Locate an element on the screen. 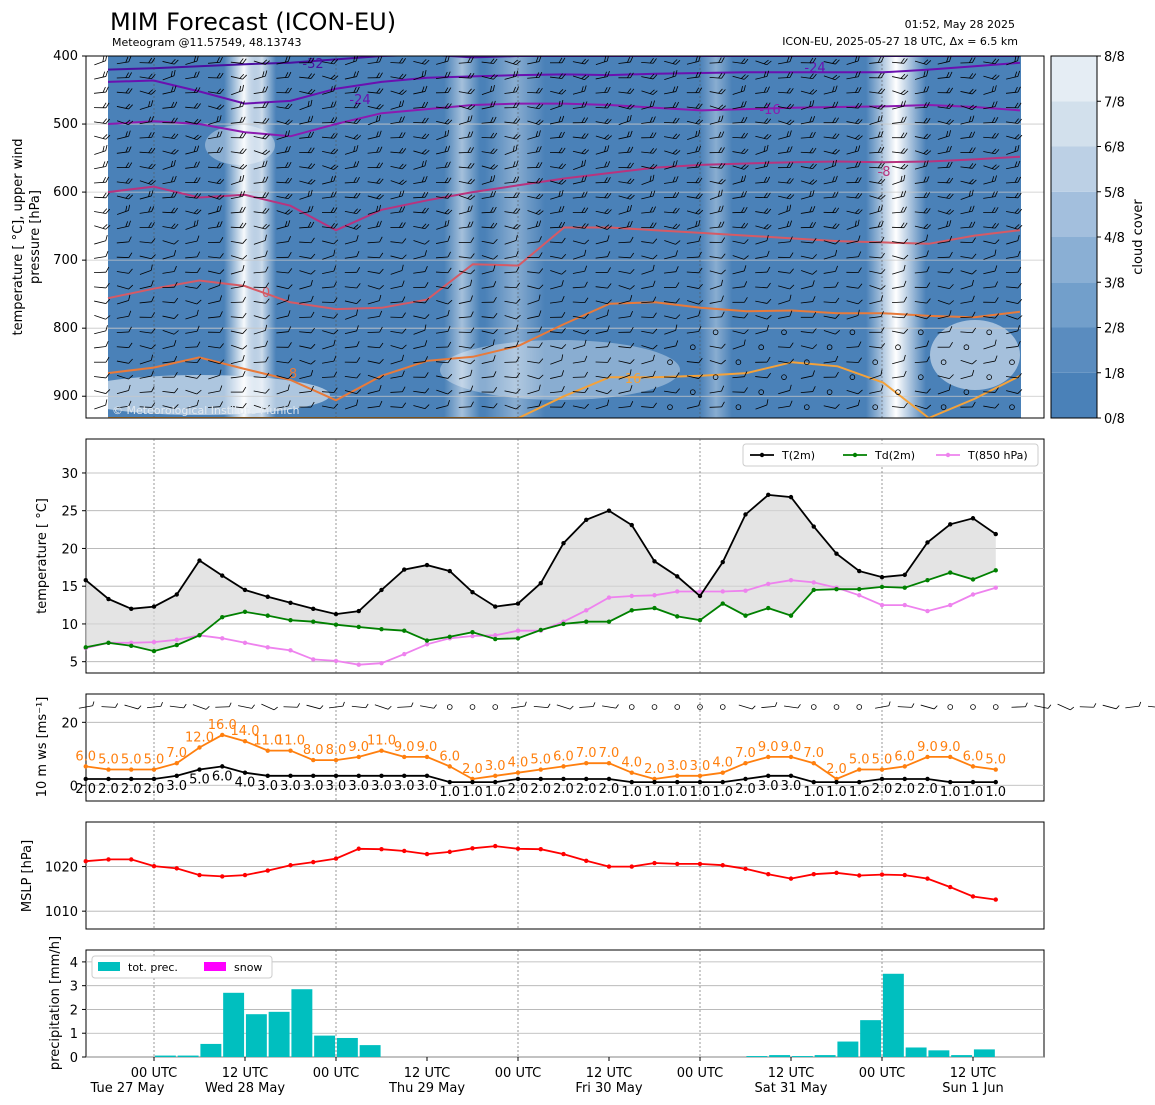  td2m-point is located at coordinates (358, 627).